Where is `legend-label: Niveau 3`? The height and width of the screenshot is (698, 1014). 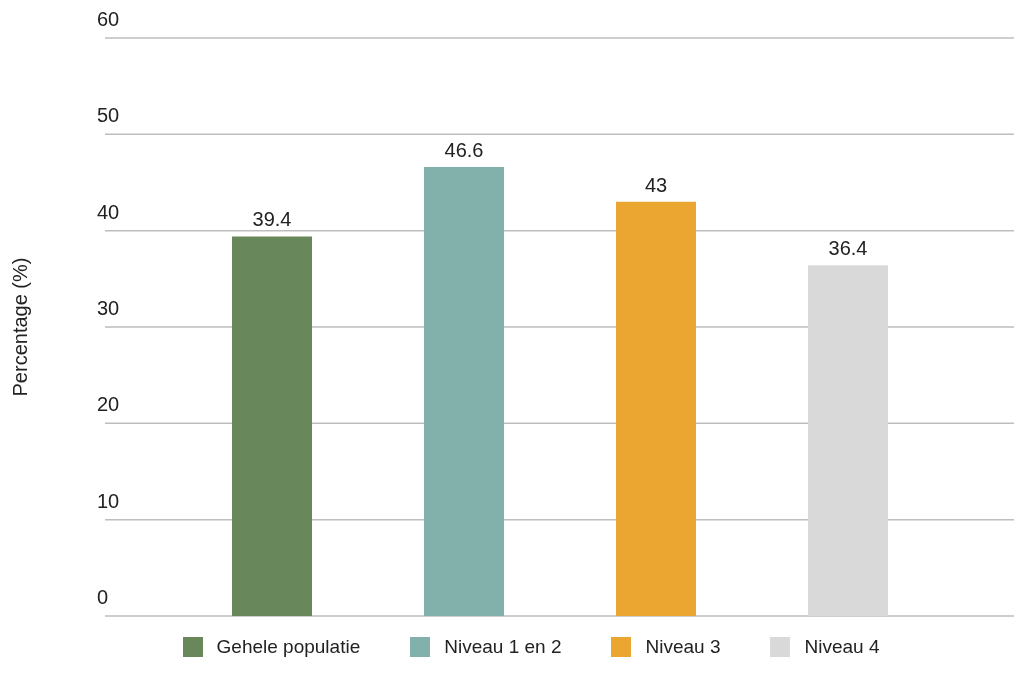 legend-label: Niveau 3 is located at coordinates (683, 647).